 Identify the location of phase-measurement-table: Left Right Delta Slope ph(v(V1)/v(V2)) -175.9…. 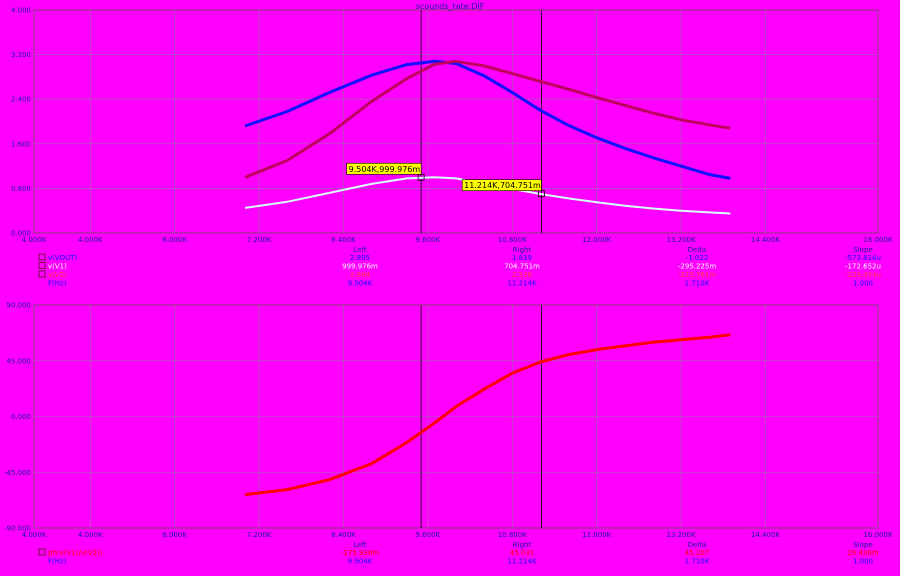
(458, 553).